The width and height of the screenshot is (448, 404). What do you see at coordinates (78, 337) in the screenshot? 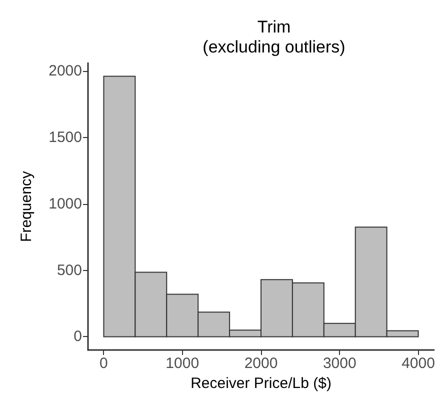
I see `y-tick-label: 0` at bounding box center [78, 337].